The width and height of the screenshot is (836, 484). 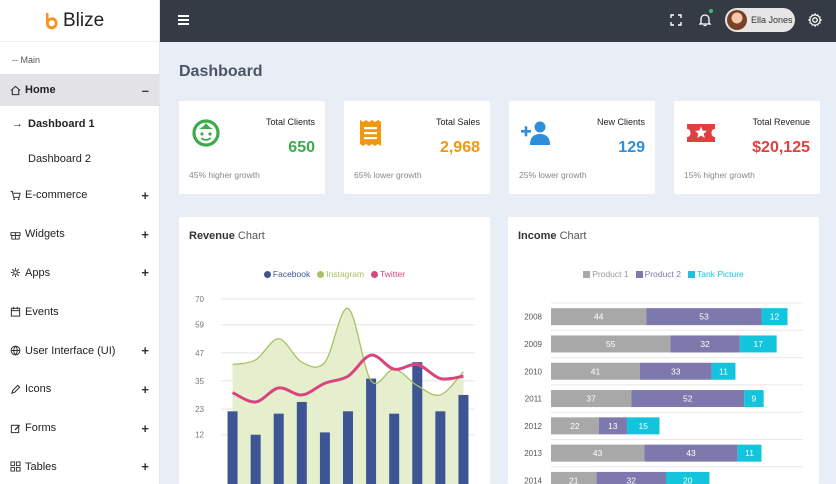 What do you see at coordinates (815, 20) in the screenshot?
I see `gear-icon` at bounding box center [815, 20].